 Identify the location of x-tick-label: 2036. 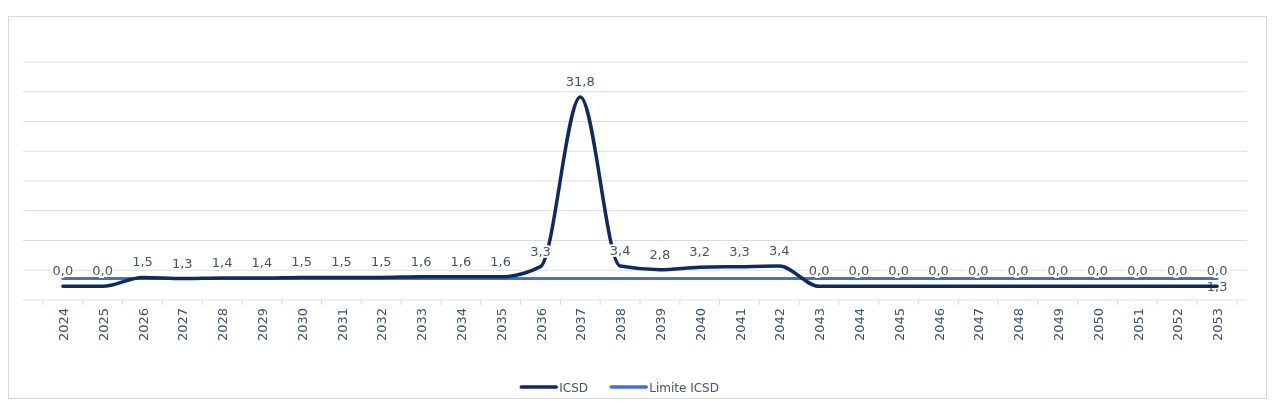
(541, 325).